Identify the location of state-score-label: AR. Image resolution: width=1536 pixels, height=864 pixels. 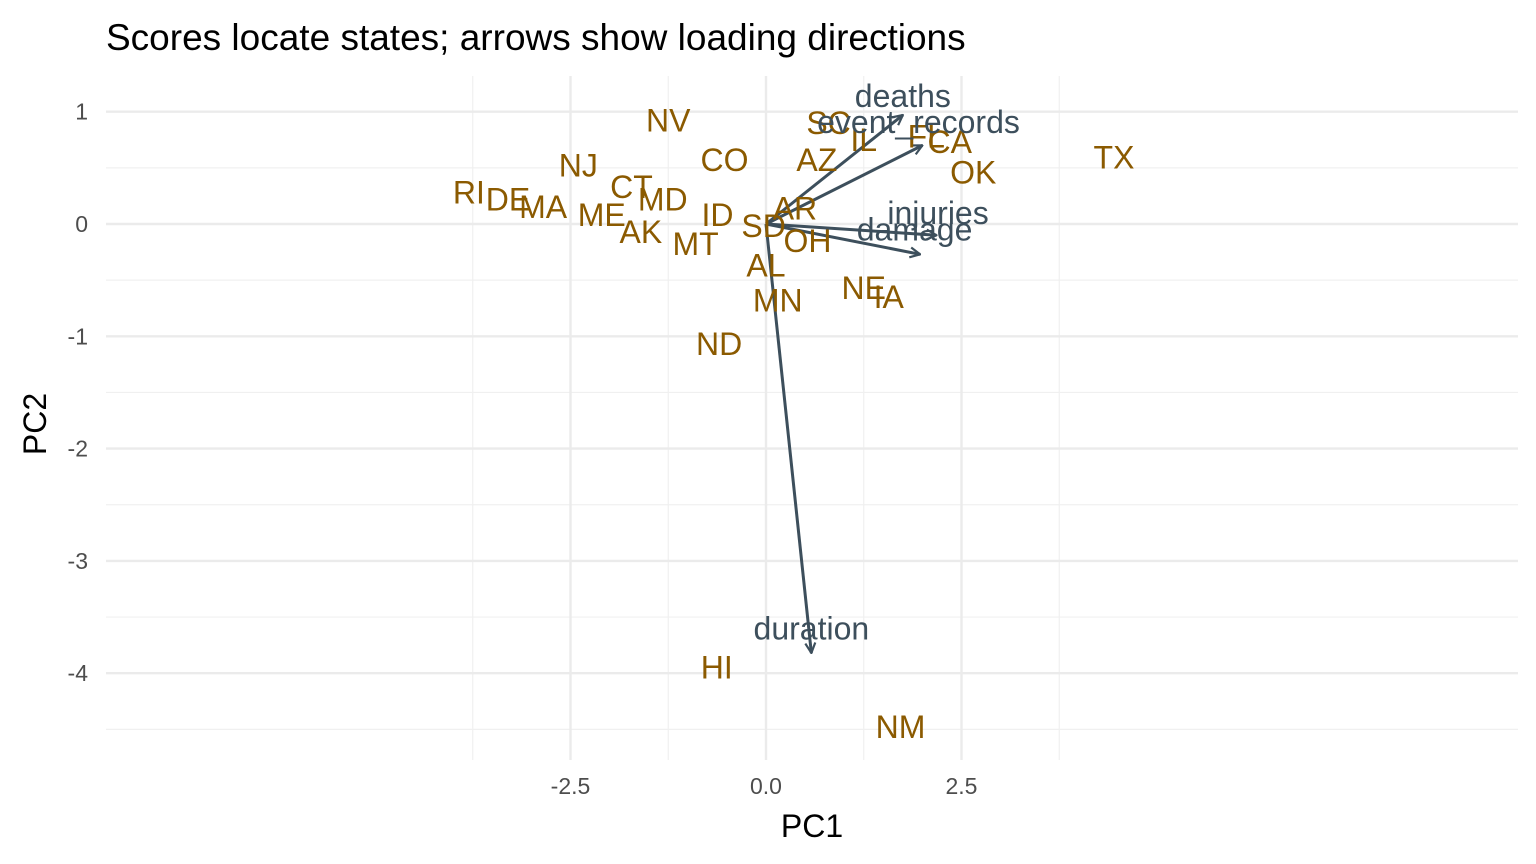
(795, 208).